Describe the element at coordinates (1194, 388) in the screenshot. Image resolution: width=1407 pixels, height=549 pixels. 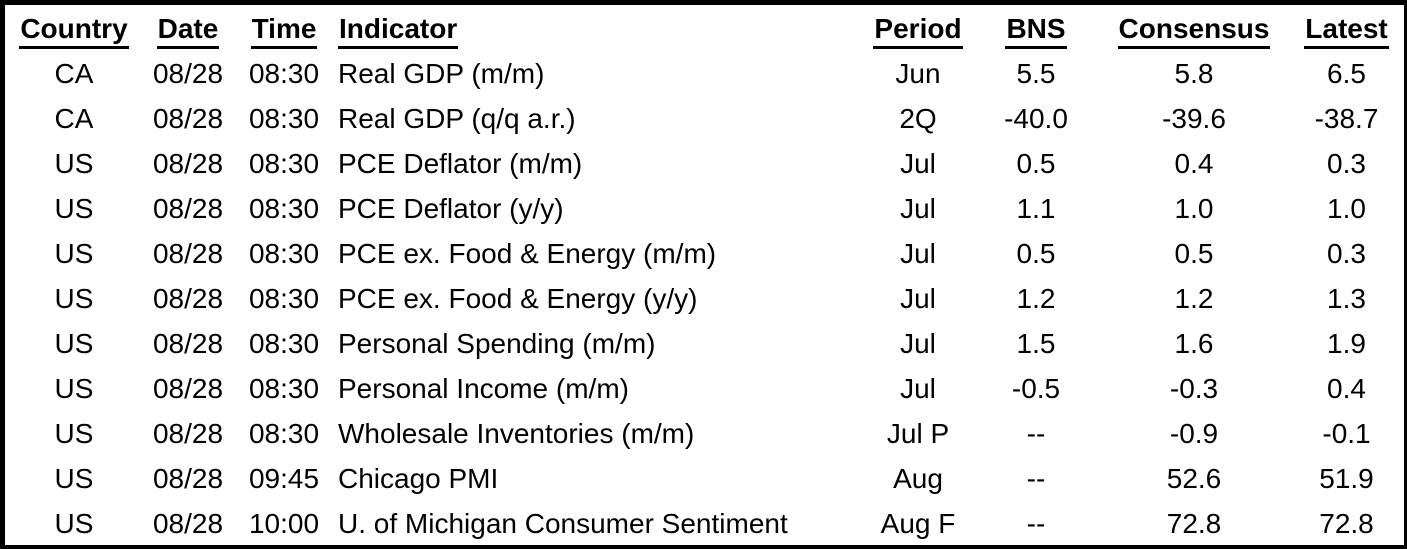
I see `cell-consensus: -0.3` at that location.